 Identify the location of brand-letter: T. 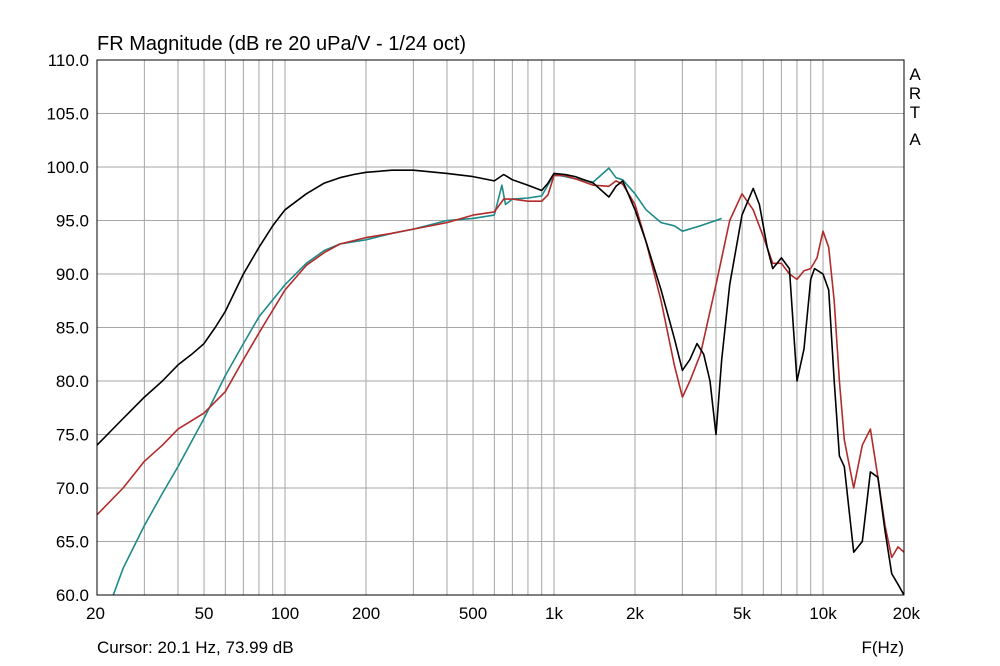
(915, 112).